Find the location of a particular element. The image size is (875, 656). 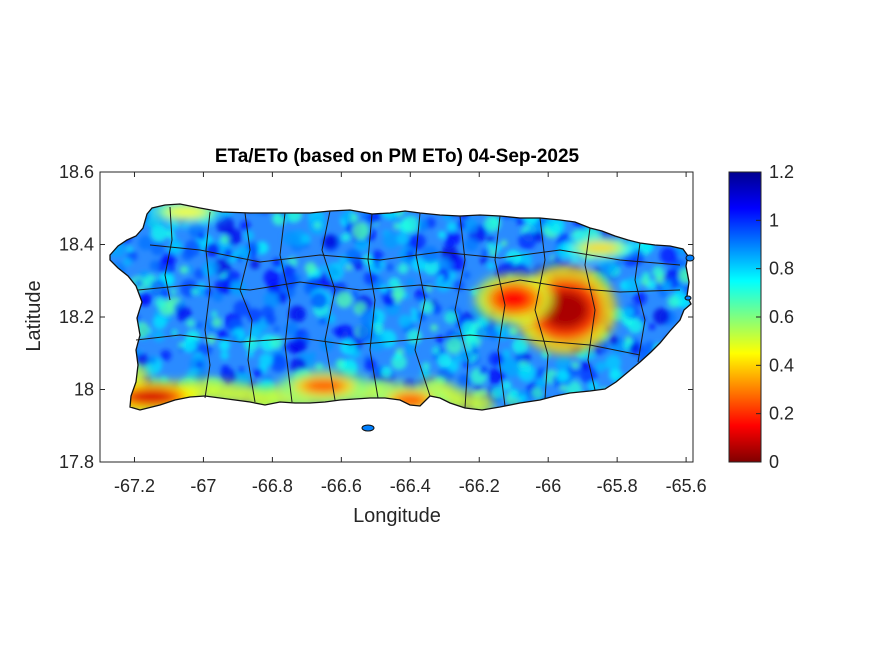

small-islands is located at coordinates (528, 343).